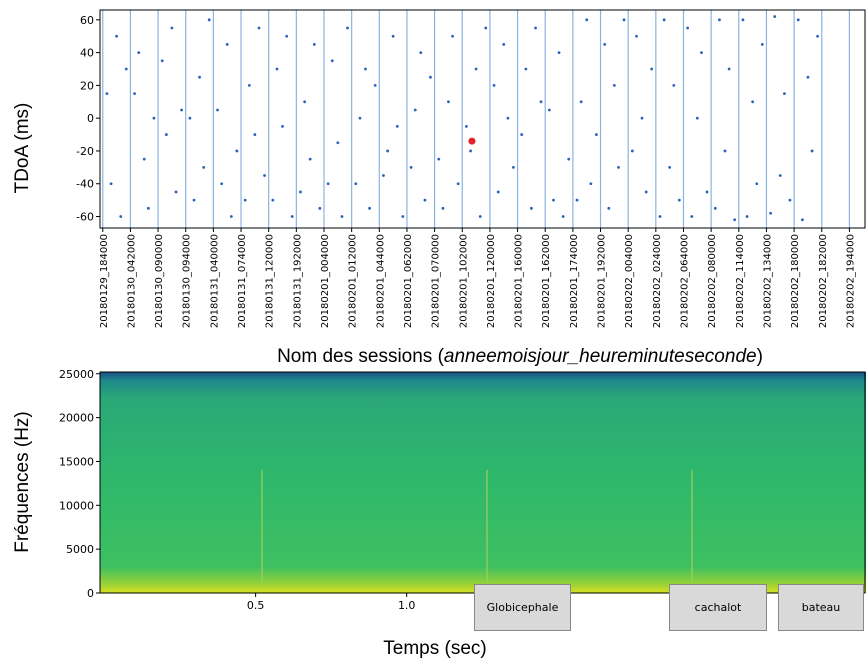  What do you see at coordinates (131, 281) in the screenshot?
I see `x-tick-label: 20180130_042000` at bounding box center [131, 281].